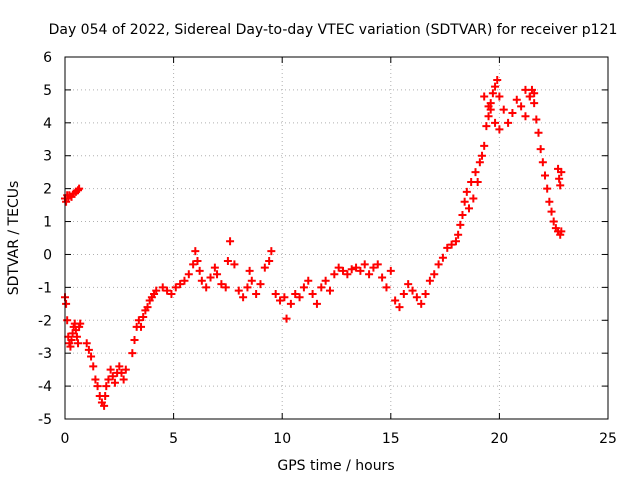 The width and height of the screenshot is (640, 480). Describe the element at coordinates (47, 157) in the screenshot. I see `y-tick-label: 3` at that location.